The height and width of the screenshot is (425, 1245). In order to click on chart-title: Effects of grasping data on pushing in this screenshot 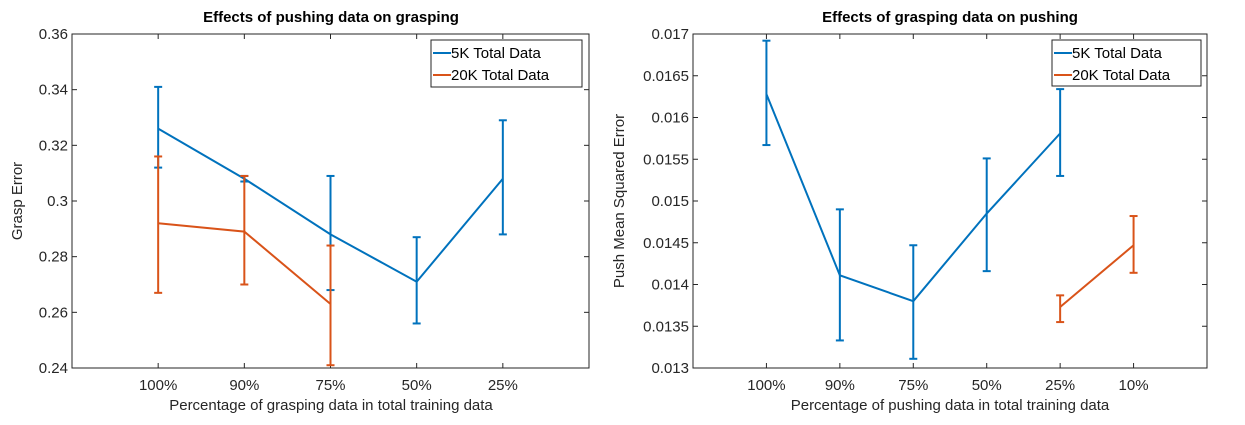, I will do `click(950, 17)`.